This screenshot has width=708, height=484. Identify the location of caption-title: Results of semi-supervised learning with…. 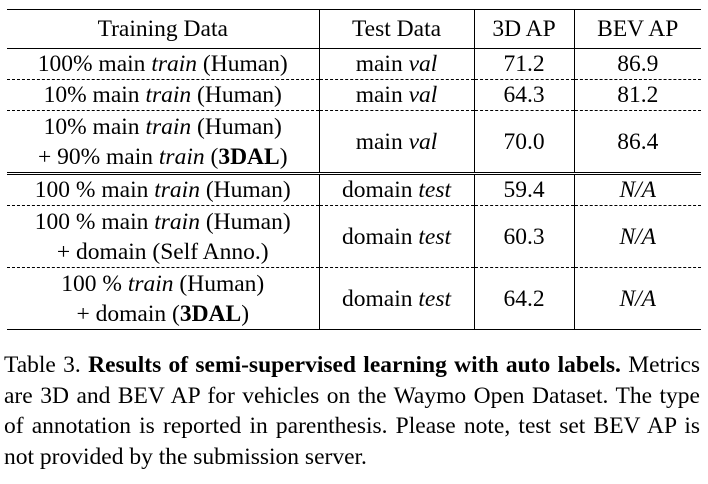
(354, 365).